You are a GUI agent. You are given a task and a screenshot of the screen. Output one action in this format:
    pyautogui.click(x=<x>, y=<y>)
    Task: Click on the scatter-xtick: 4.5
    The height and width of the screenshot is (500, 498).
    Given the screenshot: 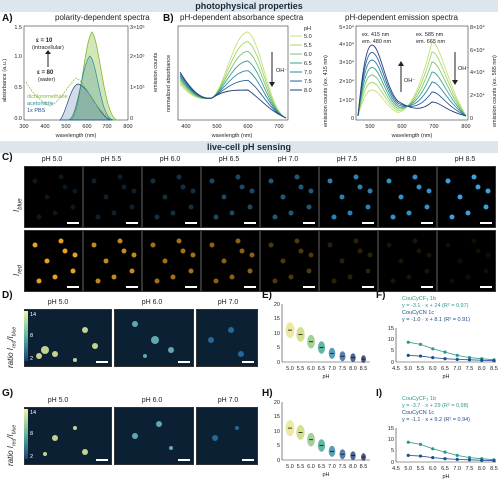 What is the action you would take?
    pyautogui.click(x=396, y=369)
    